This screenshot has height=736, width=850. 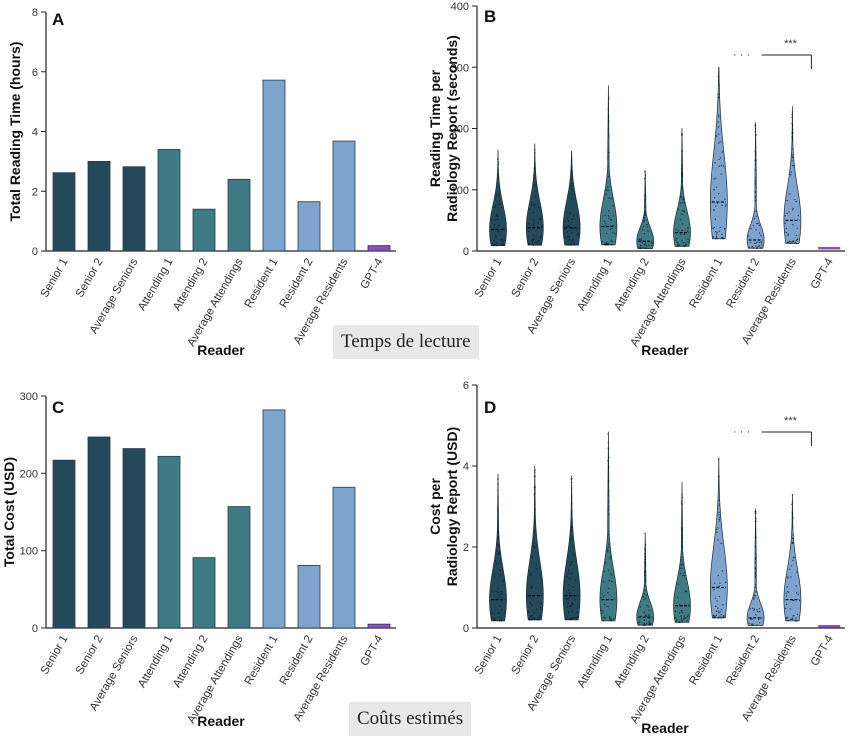 I want to click on panel-d-letter: D, so click(x=490, y=407).